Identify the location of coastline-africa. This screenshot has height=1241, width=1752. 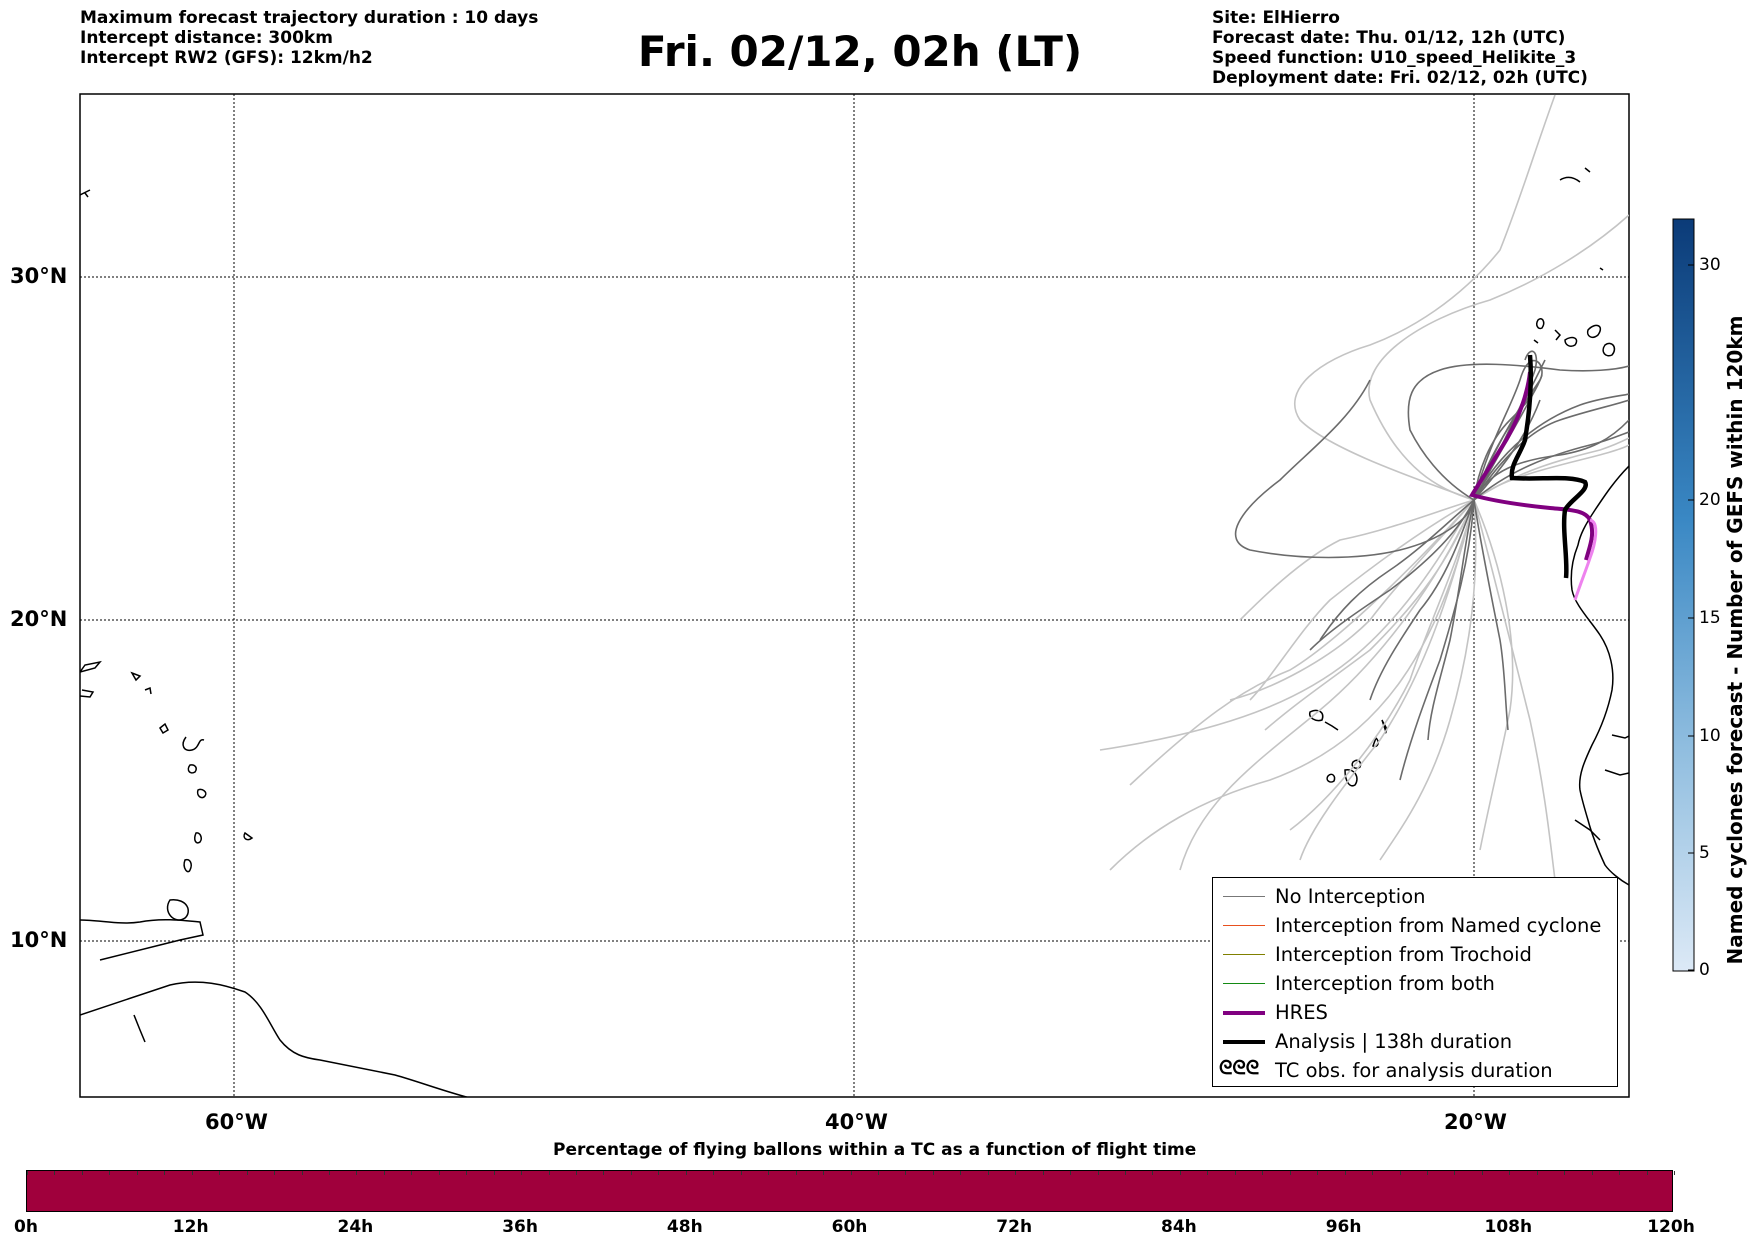
(1468, 526).